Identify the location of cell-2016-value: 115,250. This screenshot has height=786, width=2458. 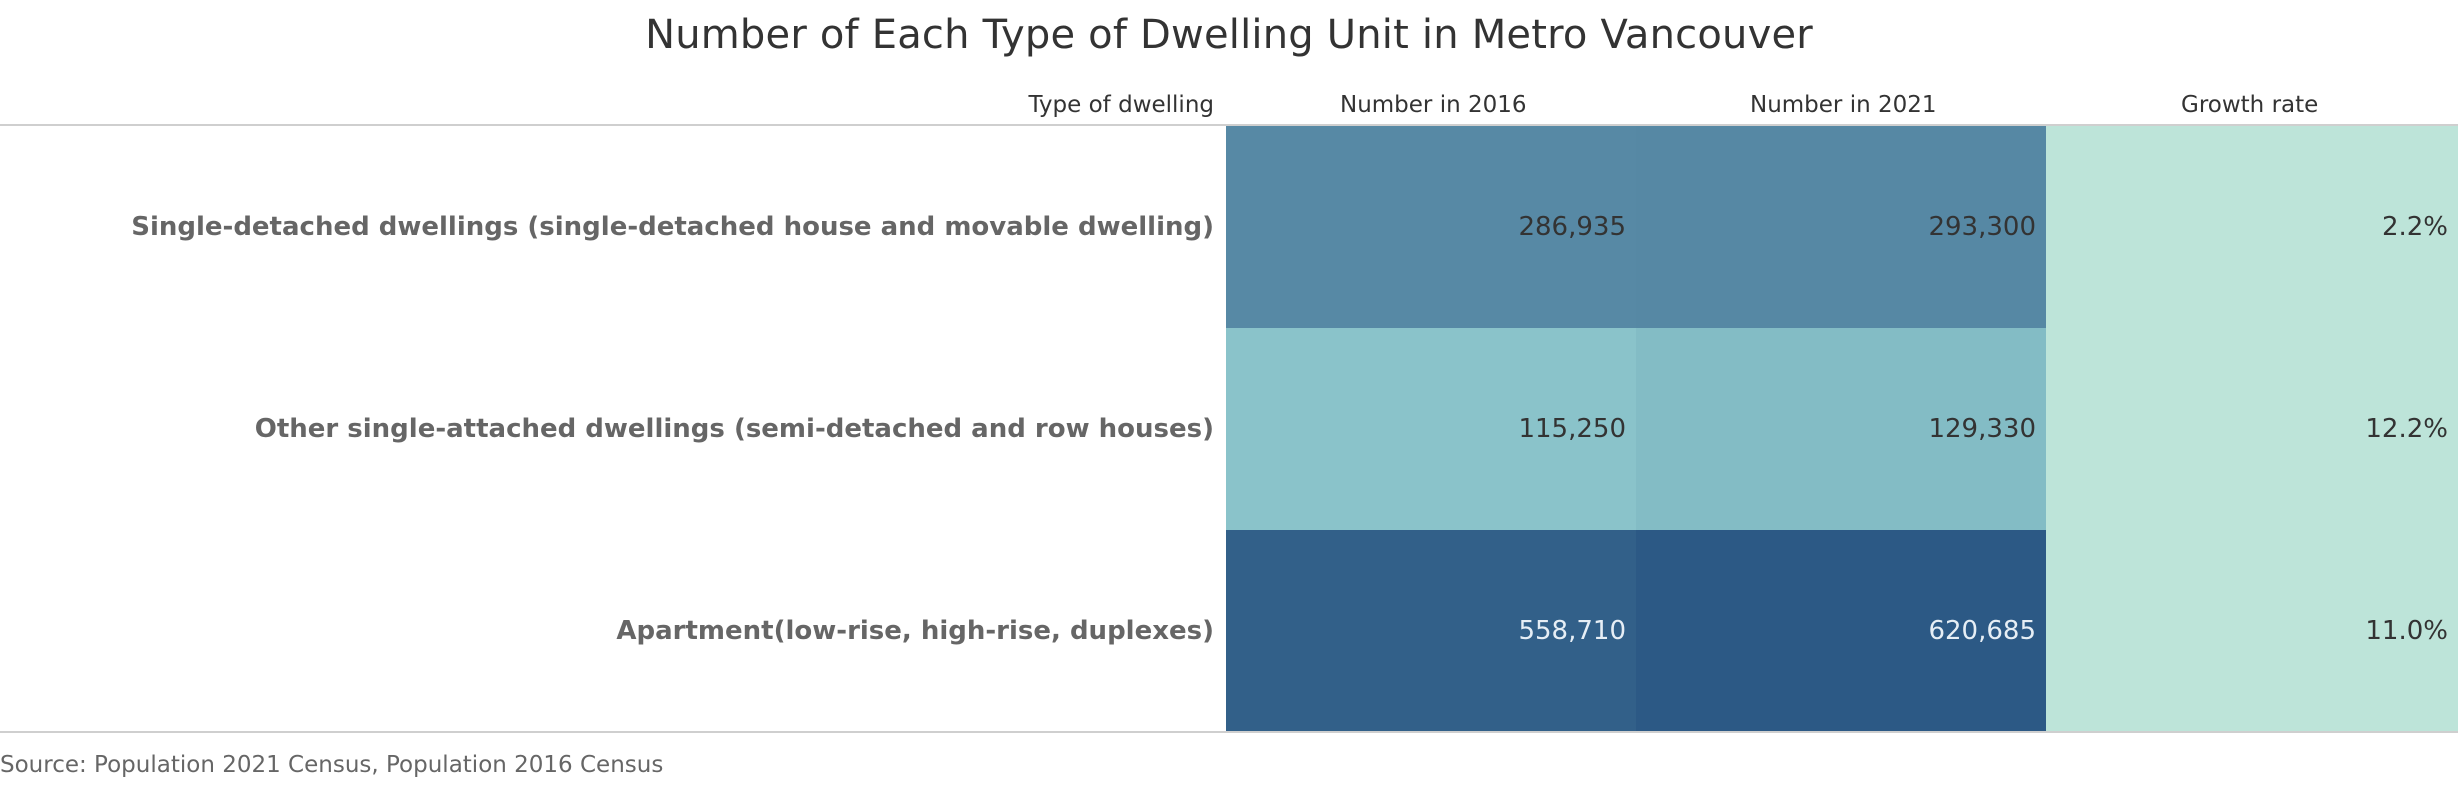
(1572, 429).